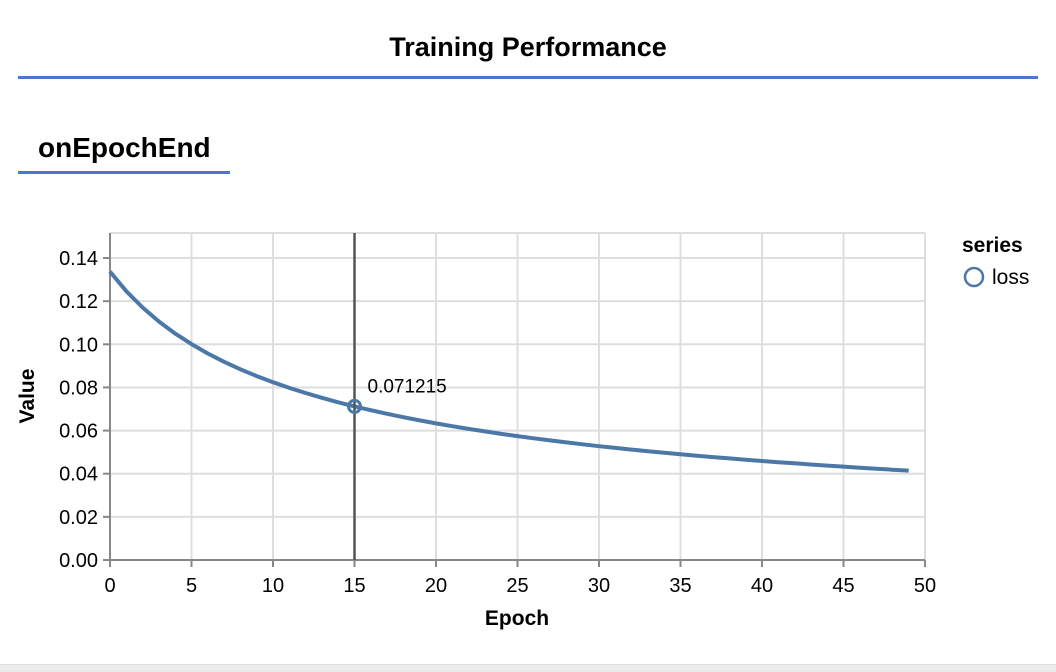 The height and width of the screenshot is (672, 1056). I want to click on x-tick-label: 50, so click(925, 586).